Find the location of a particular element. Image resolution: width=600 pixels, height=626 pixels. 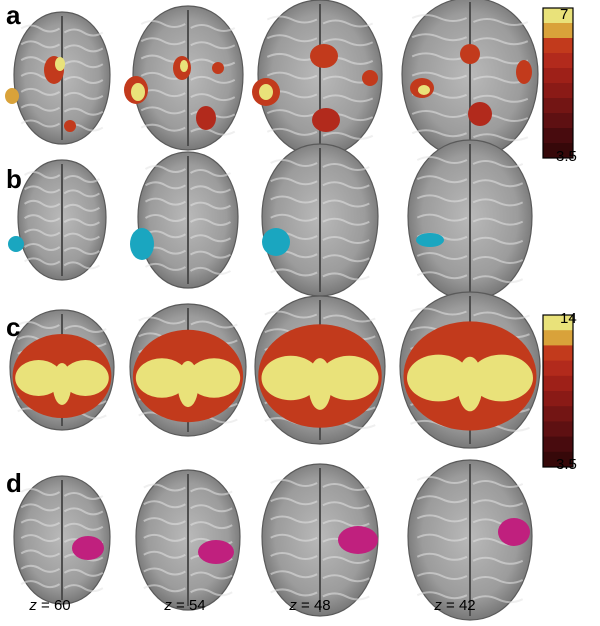

panel-label-b: b is located at coordinates (14, 179).